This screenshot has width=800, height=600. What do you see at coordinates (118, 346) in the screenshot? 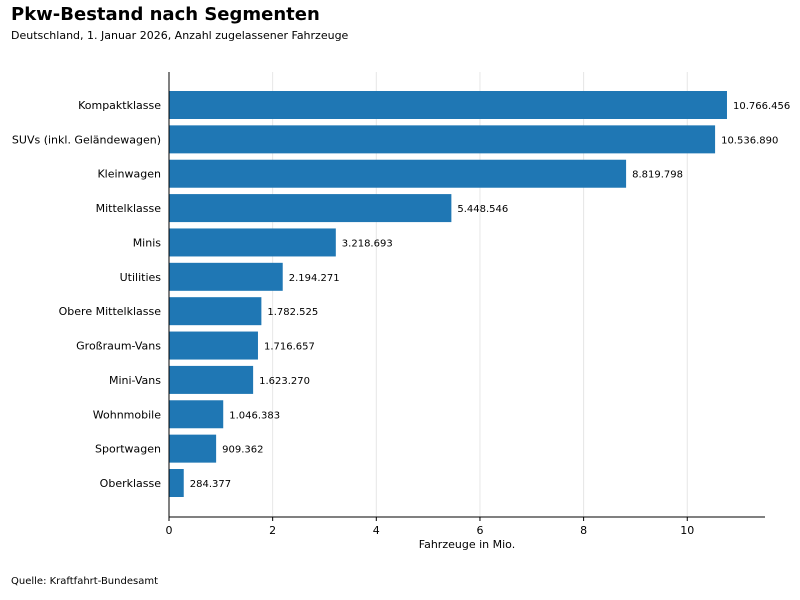
I see `category-label: Großraum-Vans` at bounding box center [118, 346].